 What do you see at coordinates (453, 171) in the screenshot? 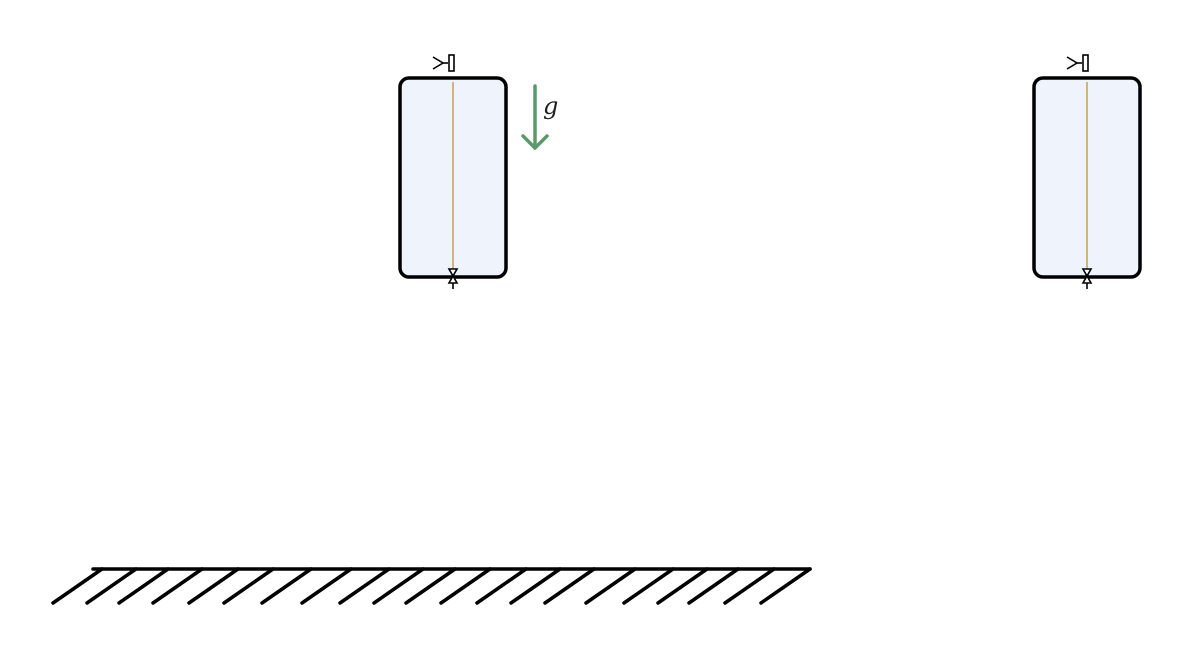
I see `left-tank` at bounding box center [453, 171].